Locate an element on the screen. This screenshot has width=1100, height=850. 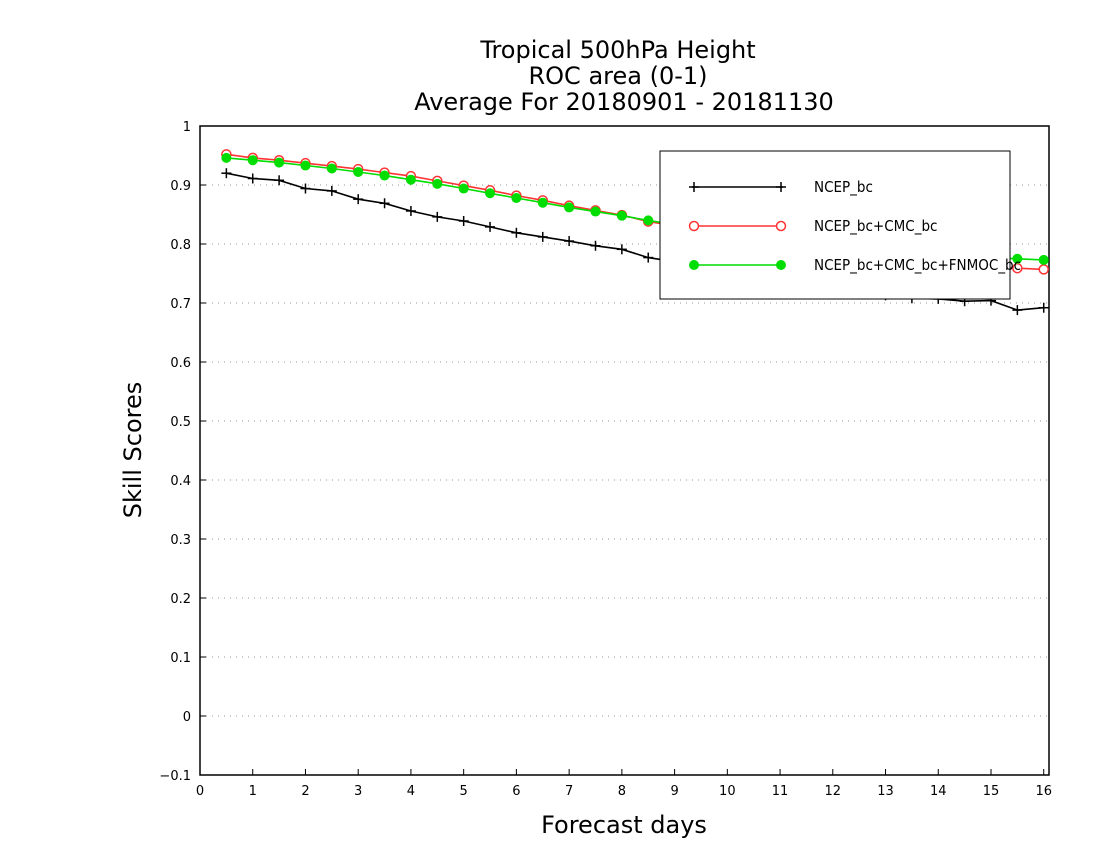
y-tick-label: 0.5 is located at coordinates (180, 422).